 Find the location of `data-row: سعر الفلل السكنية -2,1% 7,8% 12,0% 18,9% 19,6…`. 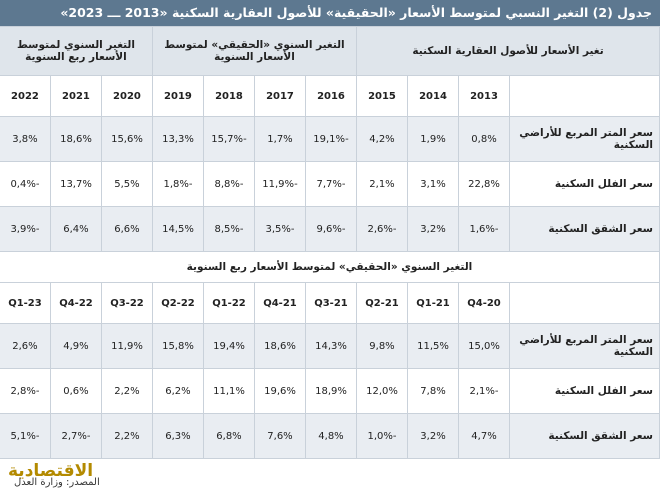

data-row: سعر الفلل السكنية -2,1% 7,8% 12,0% 18,9% 19,6… is located at coordinates (330, 391).